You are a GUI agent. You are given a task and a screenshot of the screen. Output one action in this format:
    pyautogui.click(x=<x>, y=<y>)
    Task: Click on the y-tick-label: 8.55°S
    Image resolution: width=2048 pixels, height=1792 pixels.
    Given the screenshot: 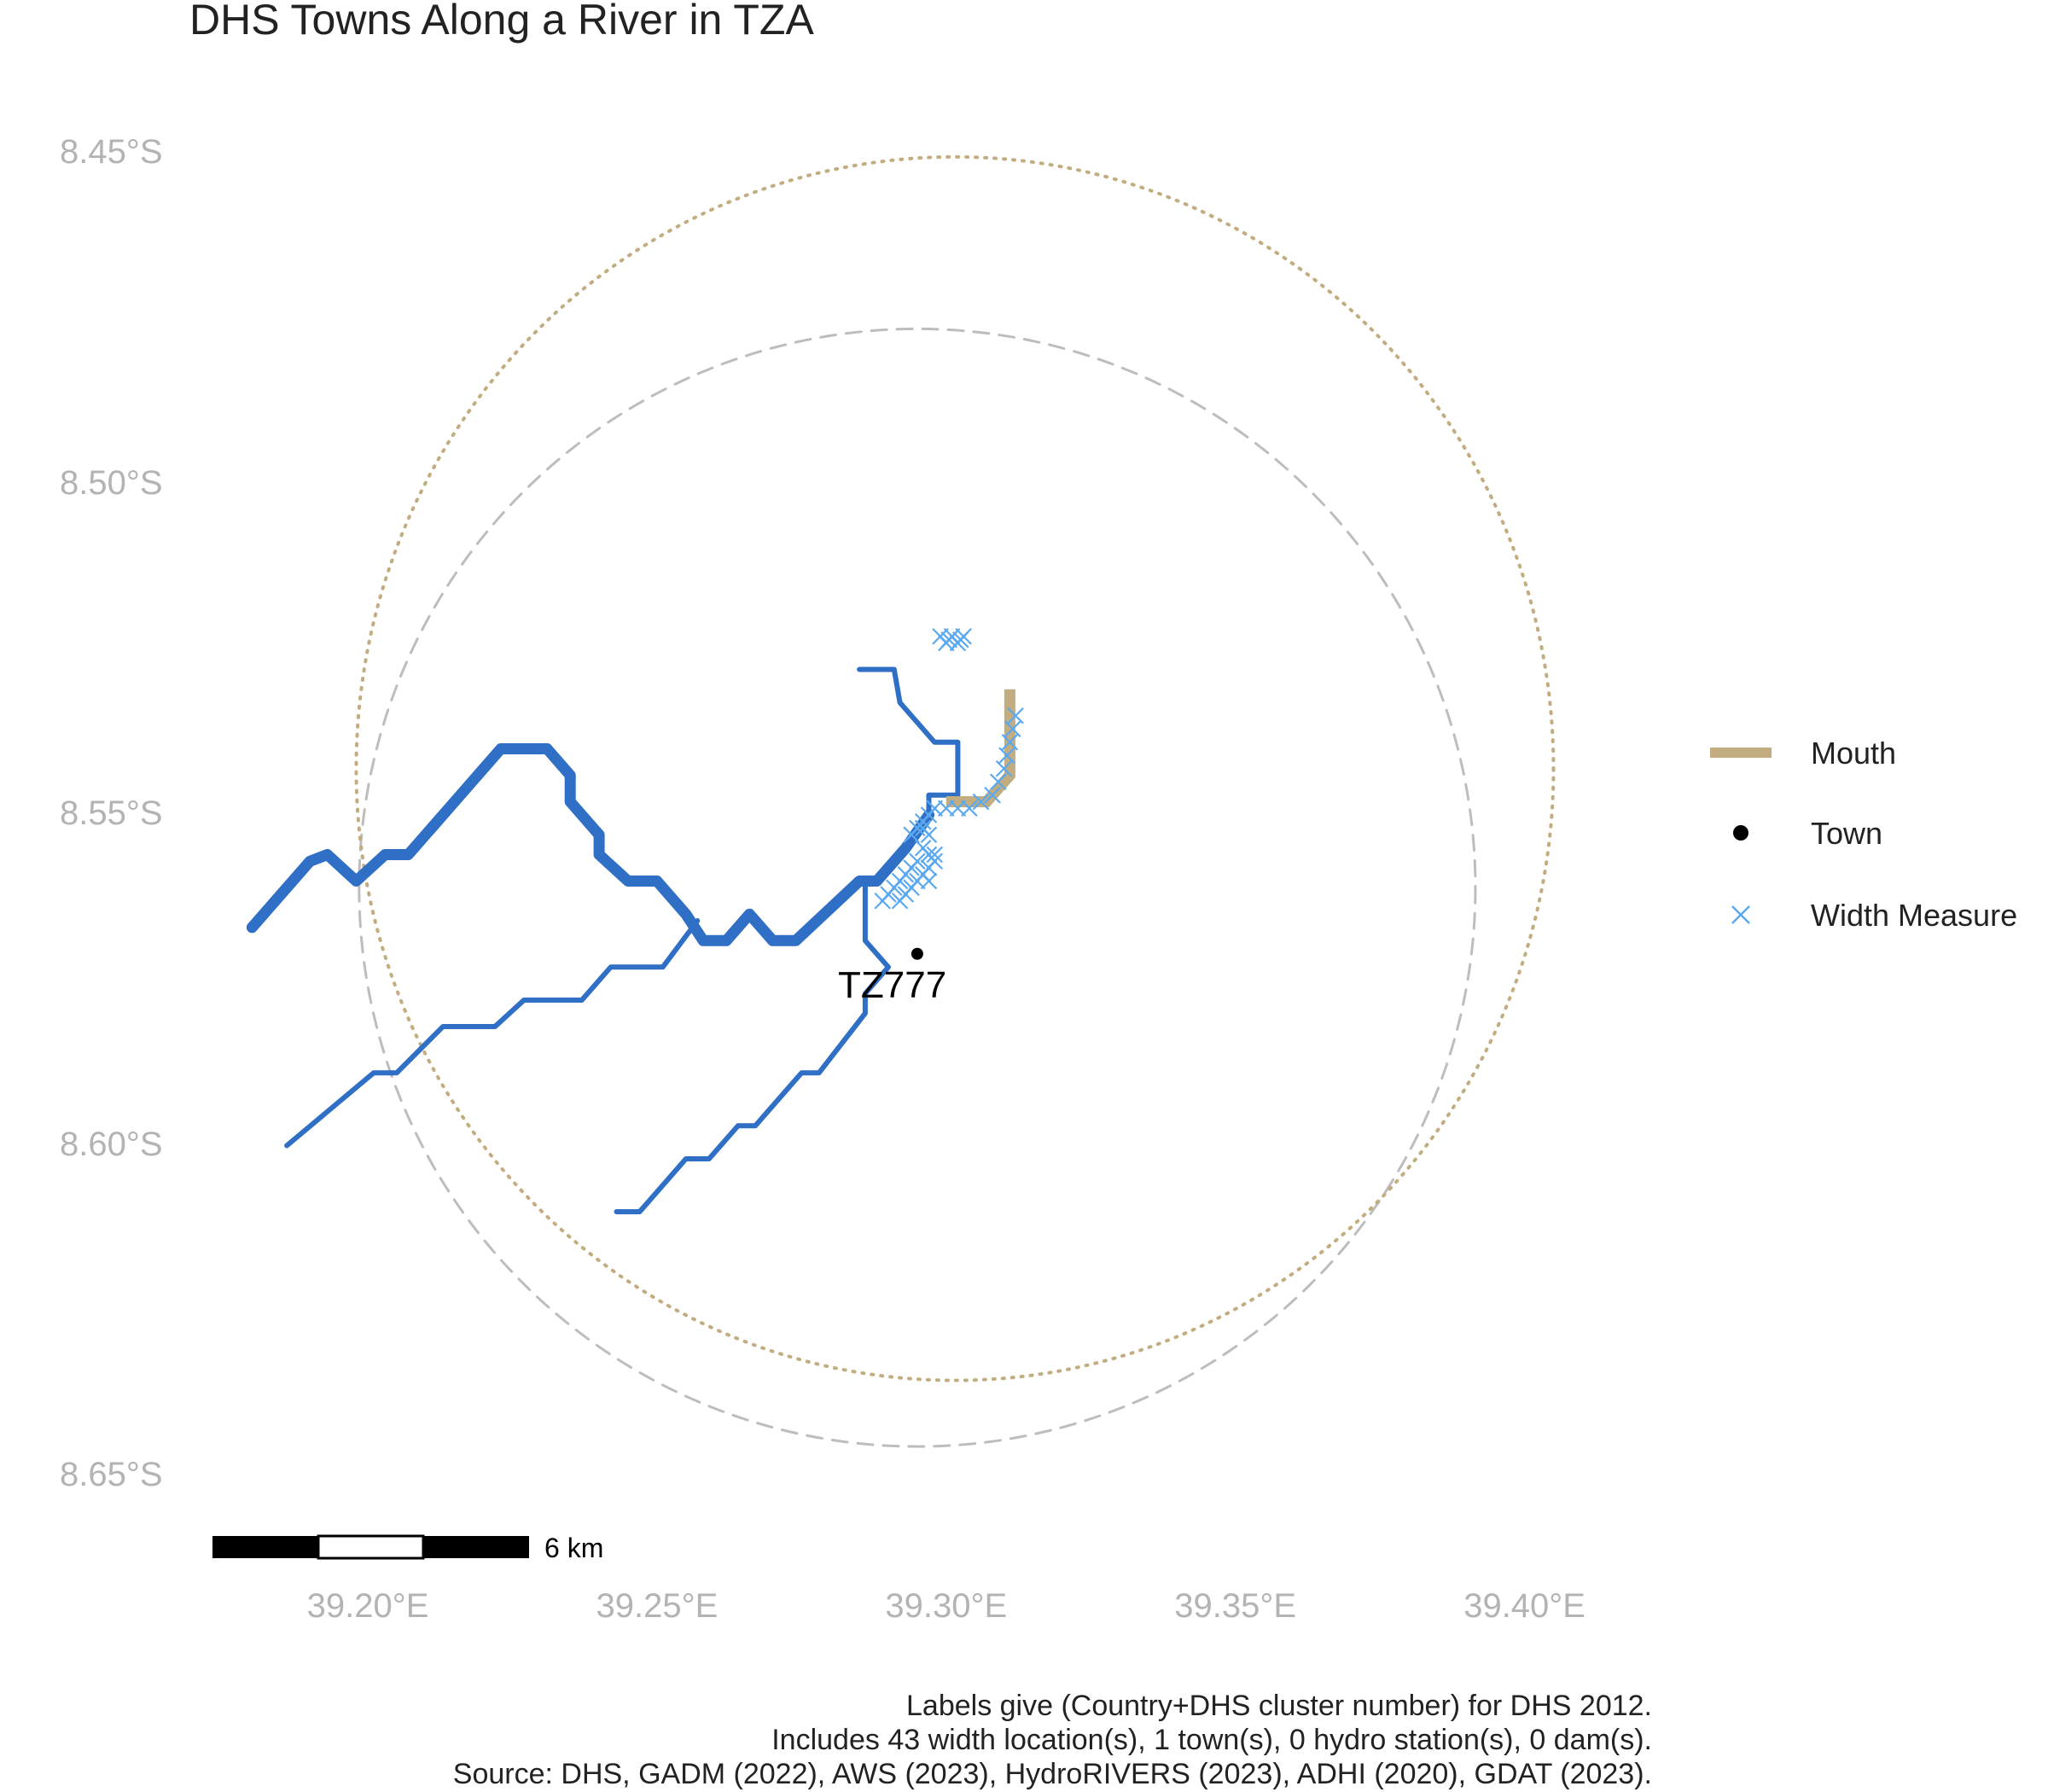 What is the action you would take?
    pyautogui.click(x=112, y=813)
    